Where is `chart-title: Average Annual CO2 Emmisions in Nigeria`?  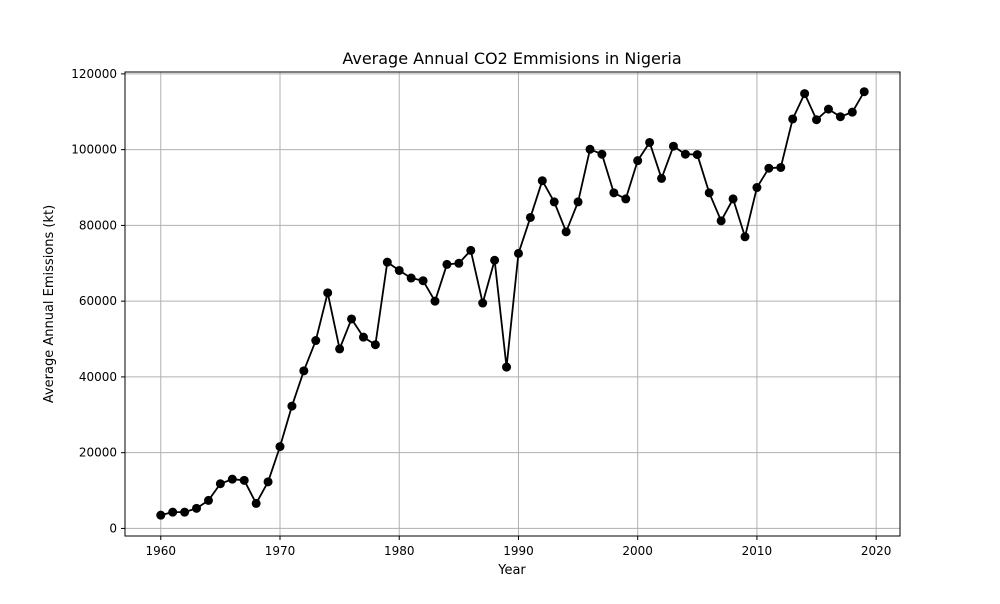 chart-title: Average Annual CO2 Emmisions in Nigeria is located at coordinates (511, 58).